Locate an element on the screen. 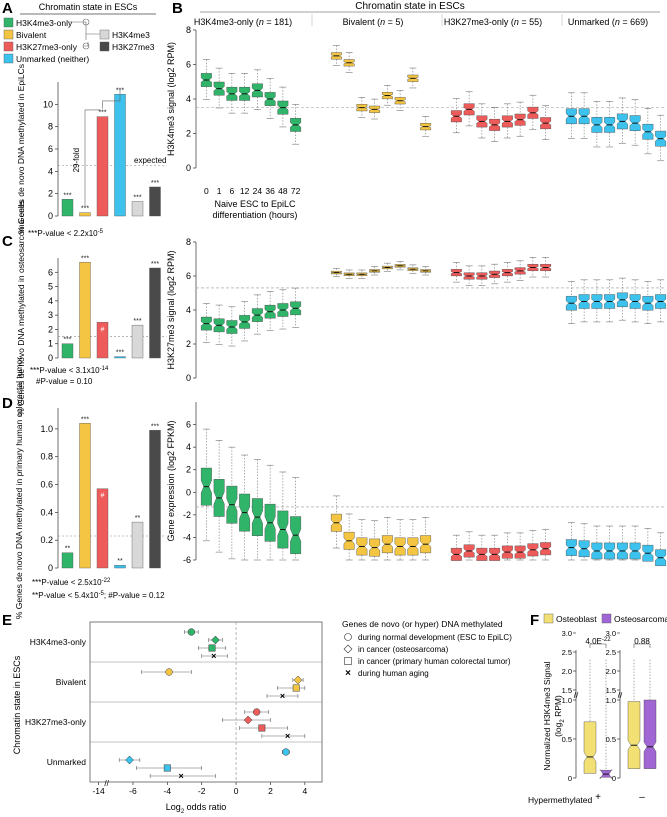 The image size is (667, 817). column-header: Unmarked (n = 669) is located at coordinates (608, 22).